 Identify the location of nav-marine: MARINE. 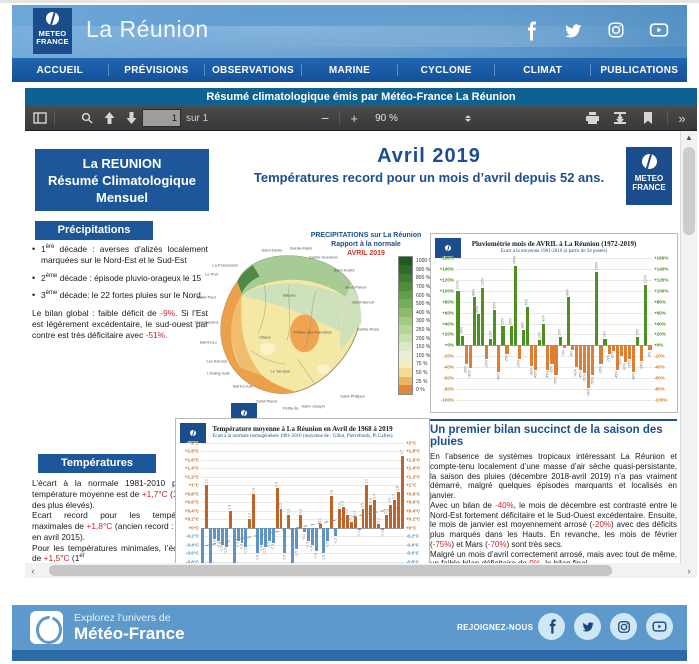
(349, 70).